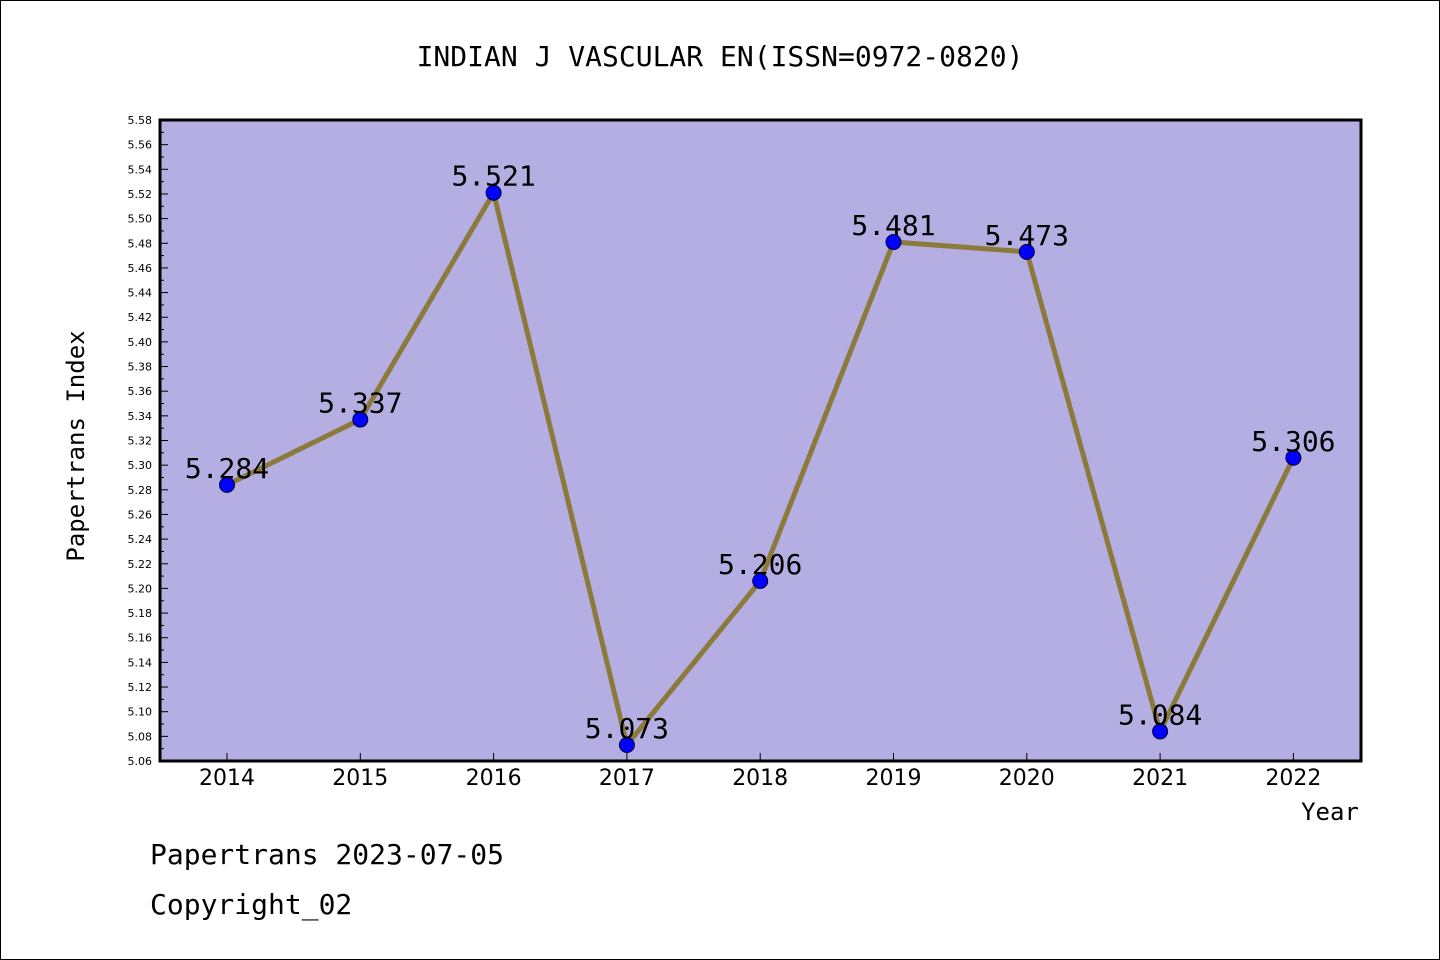 The height and width of the screenshot is (960, 1440). What do you see at coordinates (76, 445) in the screenshot?
I see `y-axis-label: Papertrans Index` at bounding box center [76, 445].